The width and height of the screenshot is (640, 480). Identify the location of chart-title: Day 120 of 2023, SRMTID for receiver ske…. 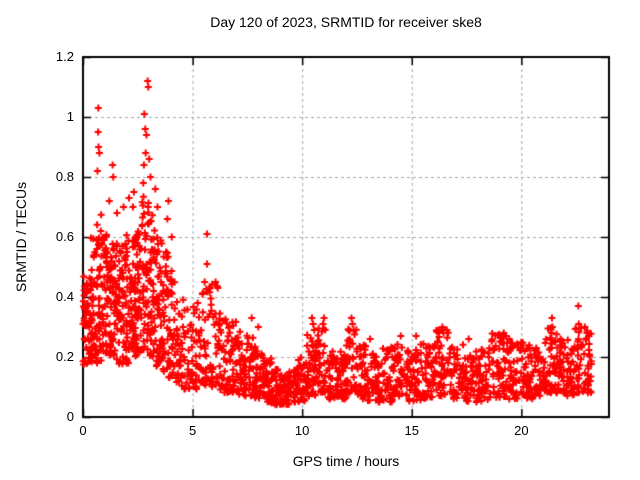
(346, 22).